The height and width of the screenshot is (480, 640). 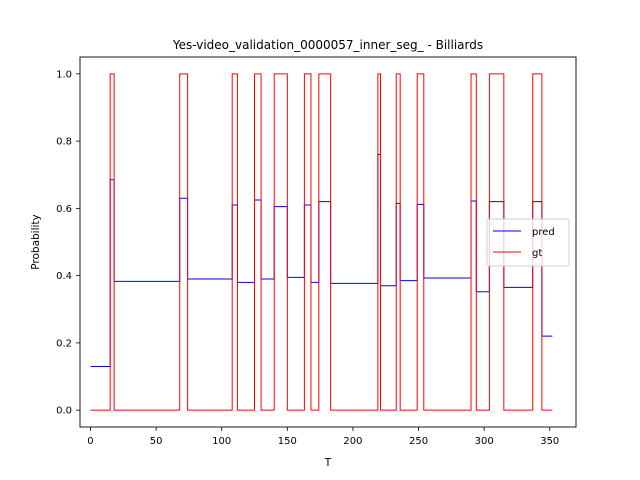 What do you see at coordinates (64, 276) in the screenshot?
I see `y-tick-label: 0.4` at bounding box center [64, 276].